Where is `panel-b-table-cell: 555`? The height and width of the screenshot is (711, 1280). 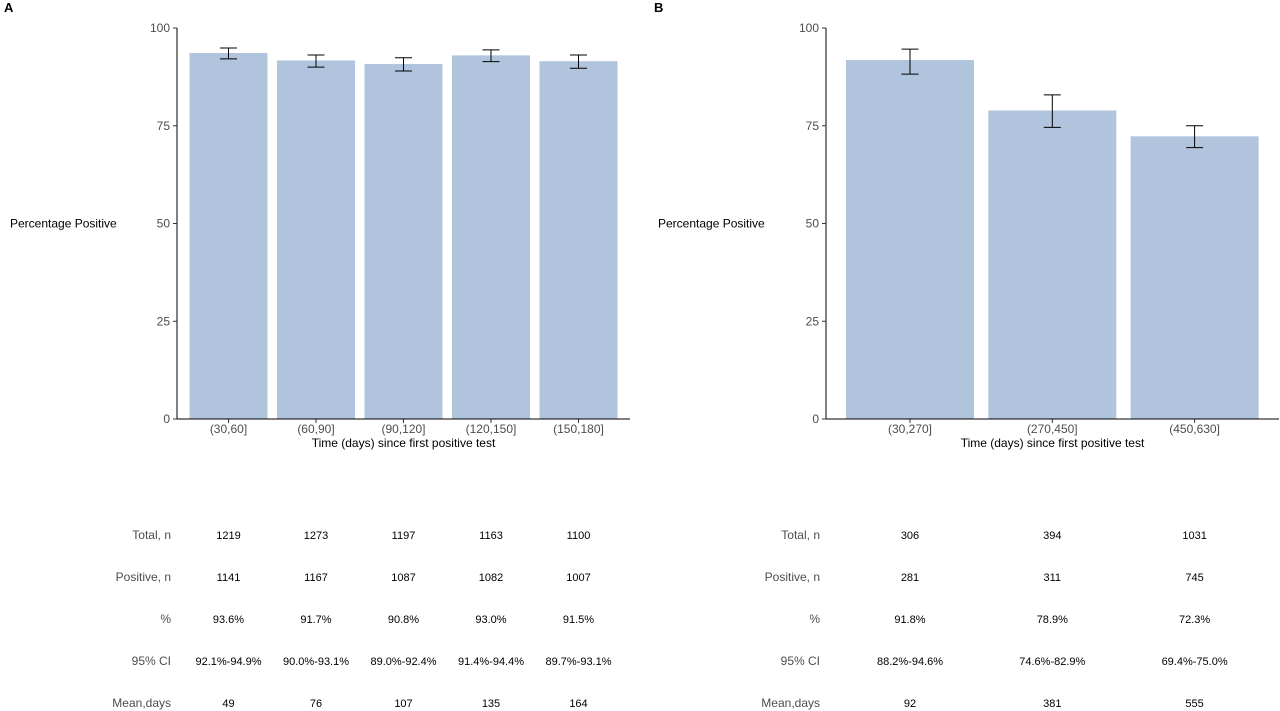
panel-b-table-cell: 555 is located at coordinates (1194, 704).